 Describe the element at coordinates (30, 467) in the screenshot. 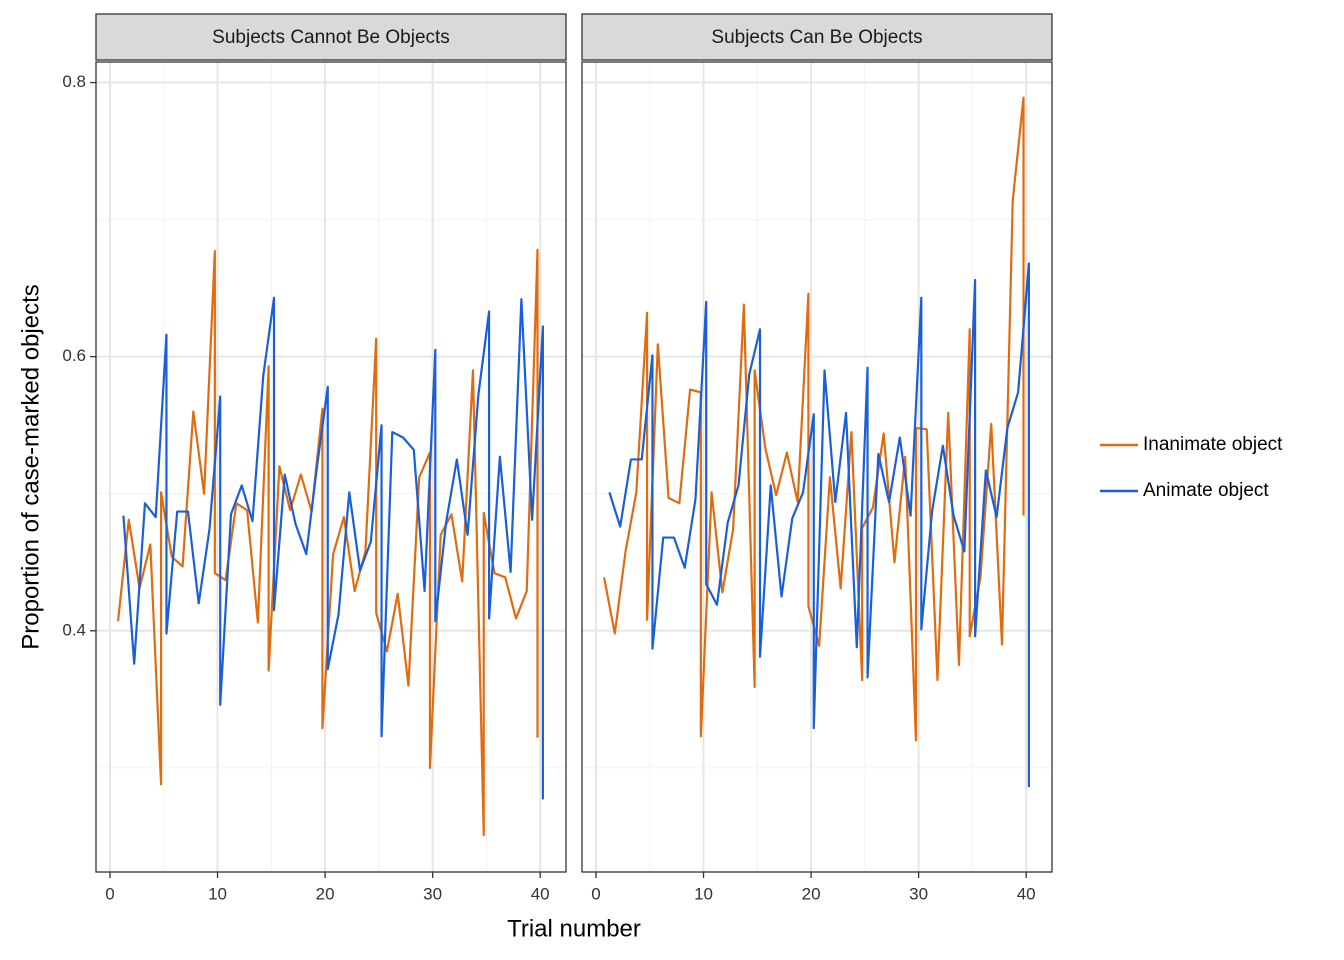

I see `y-axis-label: Proportion of case-marked objects` at that location.